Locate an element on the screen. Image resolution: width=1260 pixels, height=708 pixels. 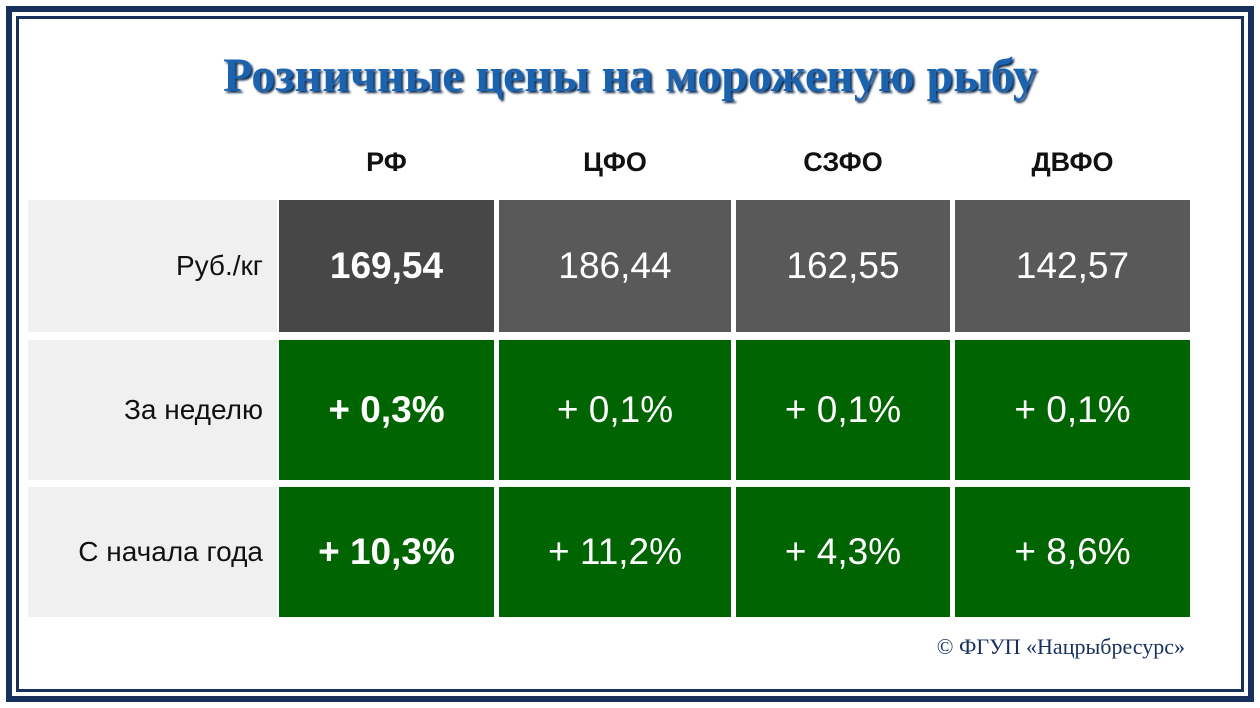
value-cell: 186,44 is located at coordinates (615, 266).